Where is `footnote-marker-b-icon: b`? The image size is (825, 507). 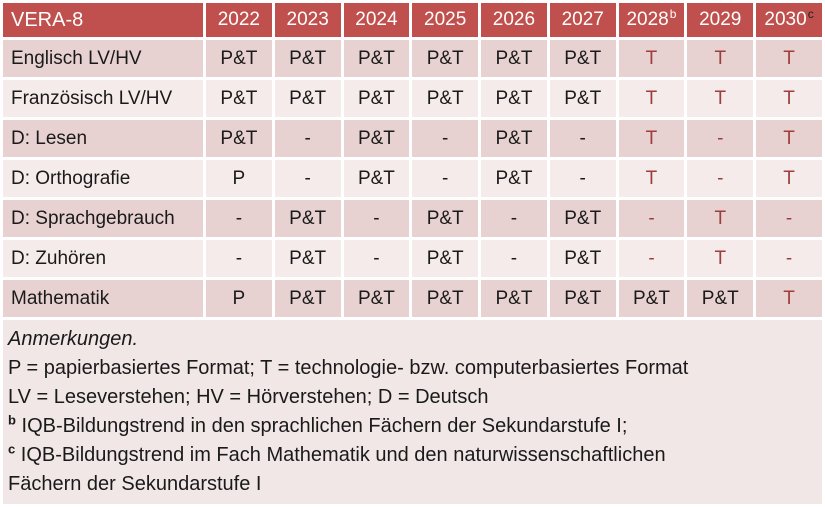 footnote-marker-b-icon: b is located at coordinates (673, 13).